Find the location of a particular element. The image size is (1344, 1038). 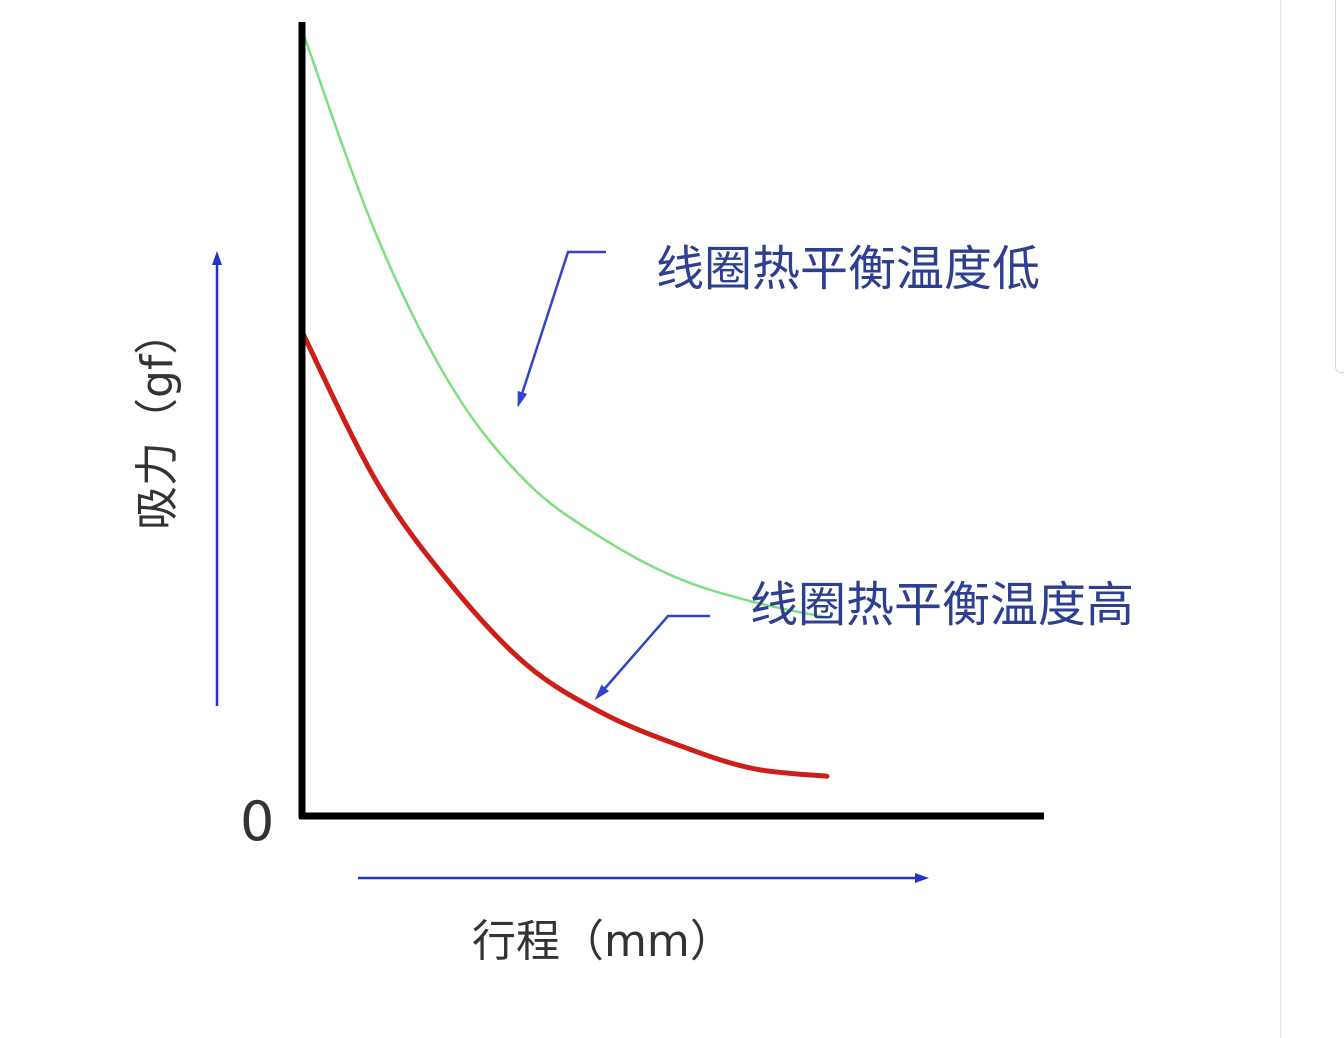

annotation-leader-high is located at coordinates (652, 657).